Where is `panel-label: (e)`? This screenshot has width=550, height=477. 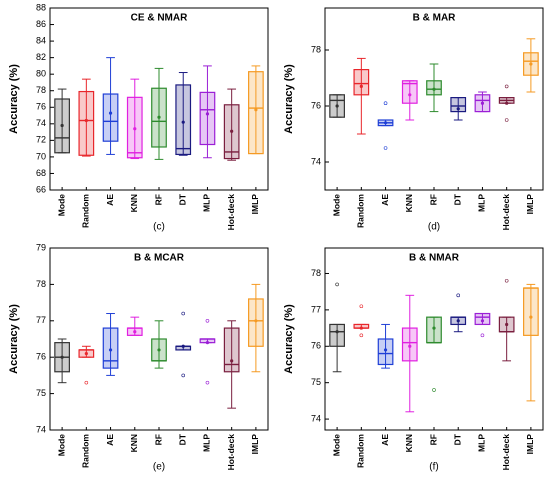
panel-label: (e) is located at coordinates (159, 467).